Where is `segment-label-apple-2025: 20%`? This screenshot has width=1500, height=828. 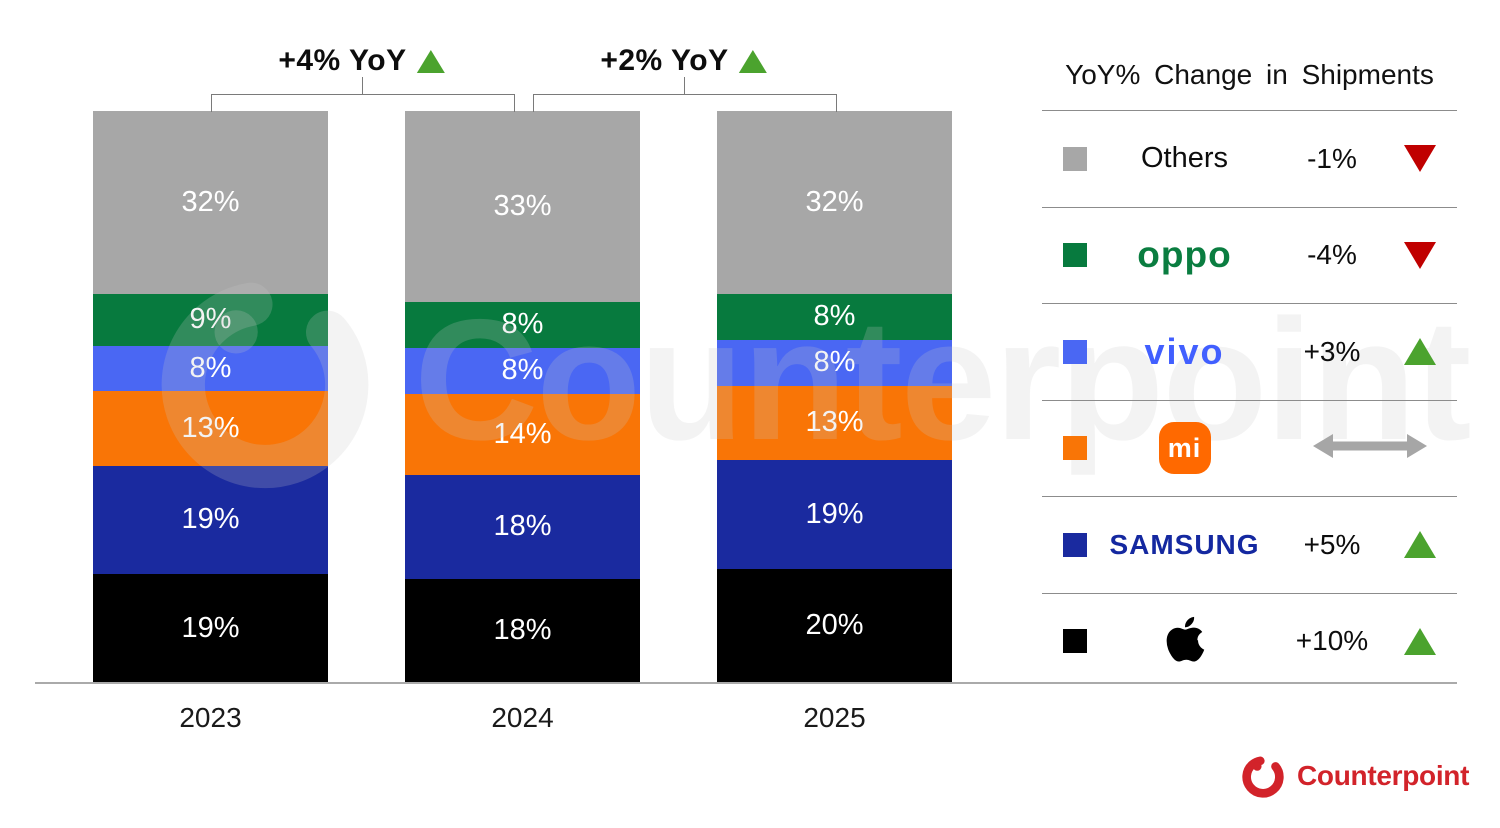
segment-label-apple-2025: 20% is located at coordinates (834, 625).